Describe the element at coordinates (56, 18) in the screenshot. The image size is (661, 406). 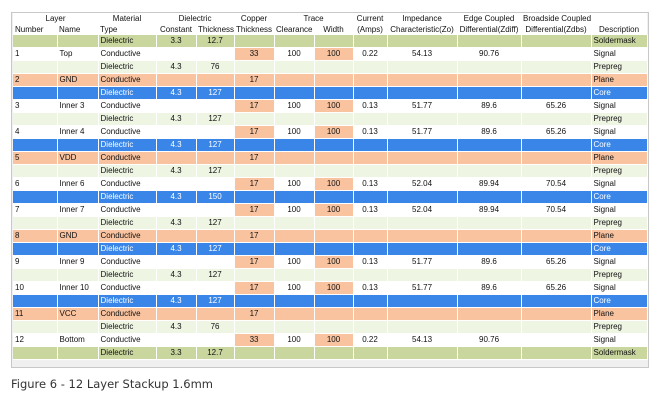
I see `group-header-layer: Layer` at that location.